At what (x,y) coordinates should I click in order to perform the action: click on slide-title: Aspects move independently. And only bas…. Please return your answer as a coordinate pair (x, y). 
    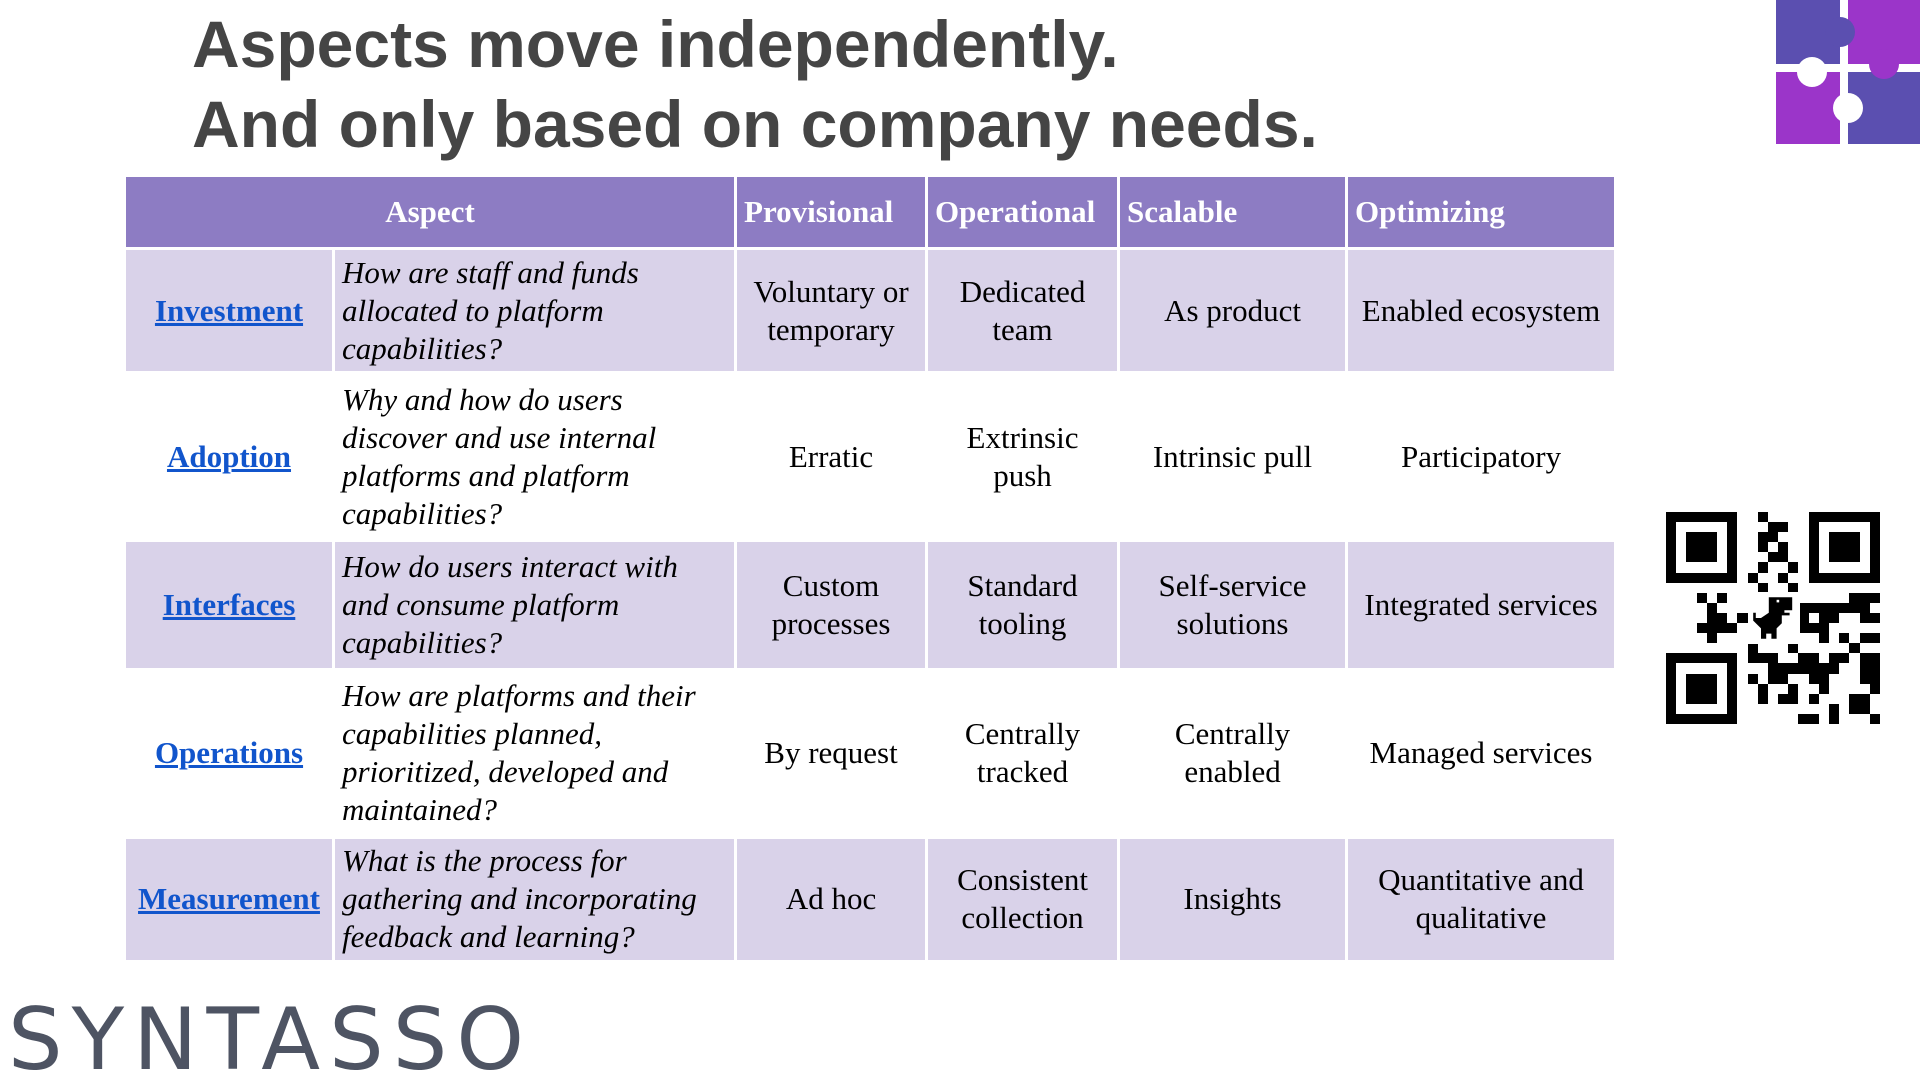
    Looking at the image, I should click on (755, 84).